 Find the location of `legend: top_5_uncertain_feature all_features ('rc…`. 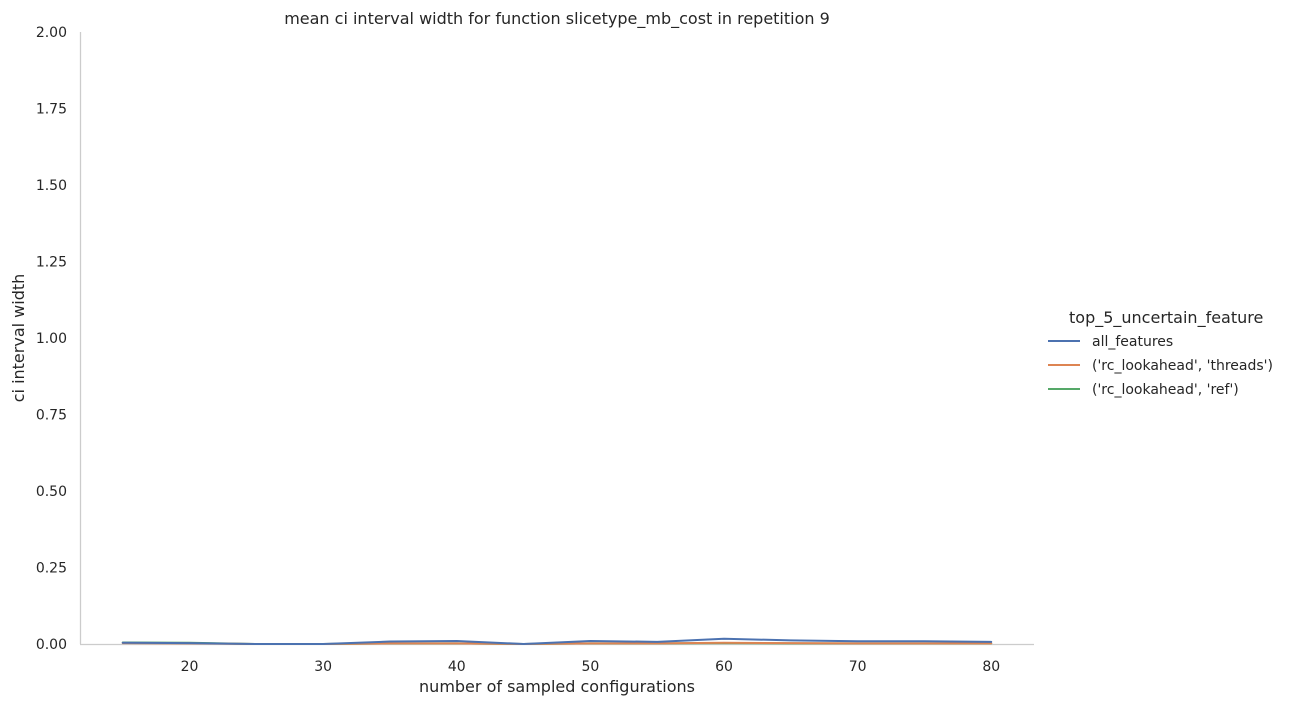

legend: top_5_uncertain_feature all_features ('rc… is located at coordinates (1160, 353).